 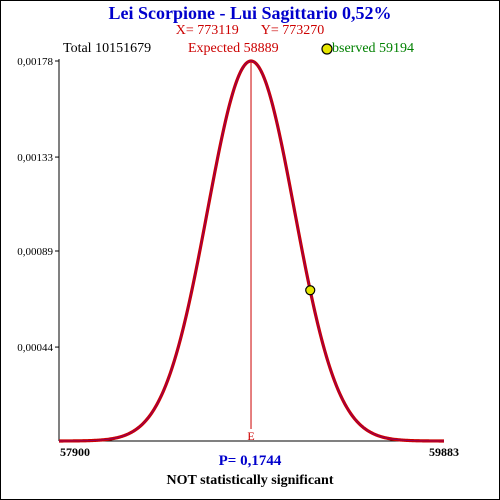 What do you see at coordinates (310, 290) in the screenshot?
I see `observed-point` at bounding box center [310, 290].